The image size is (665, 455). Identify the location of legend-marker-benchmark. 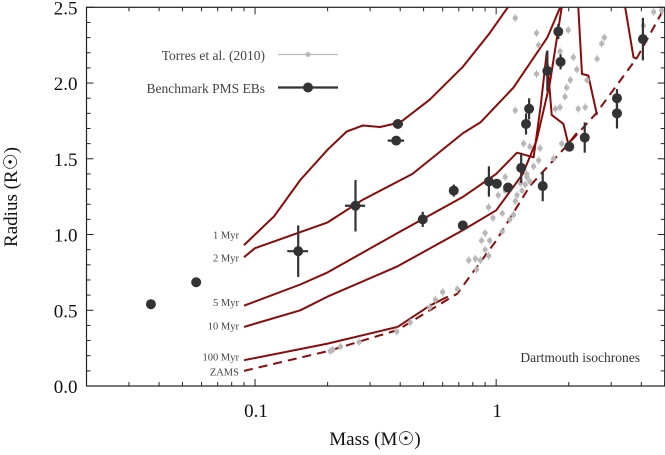
(308, 87).